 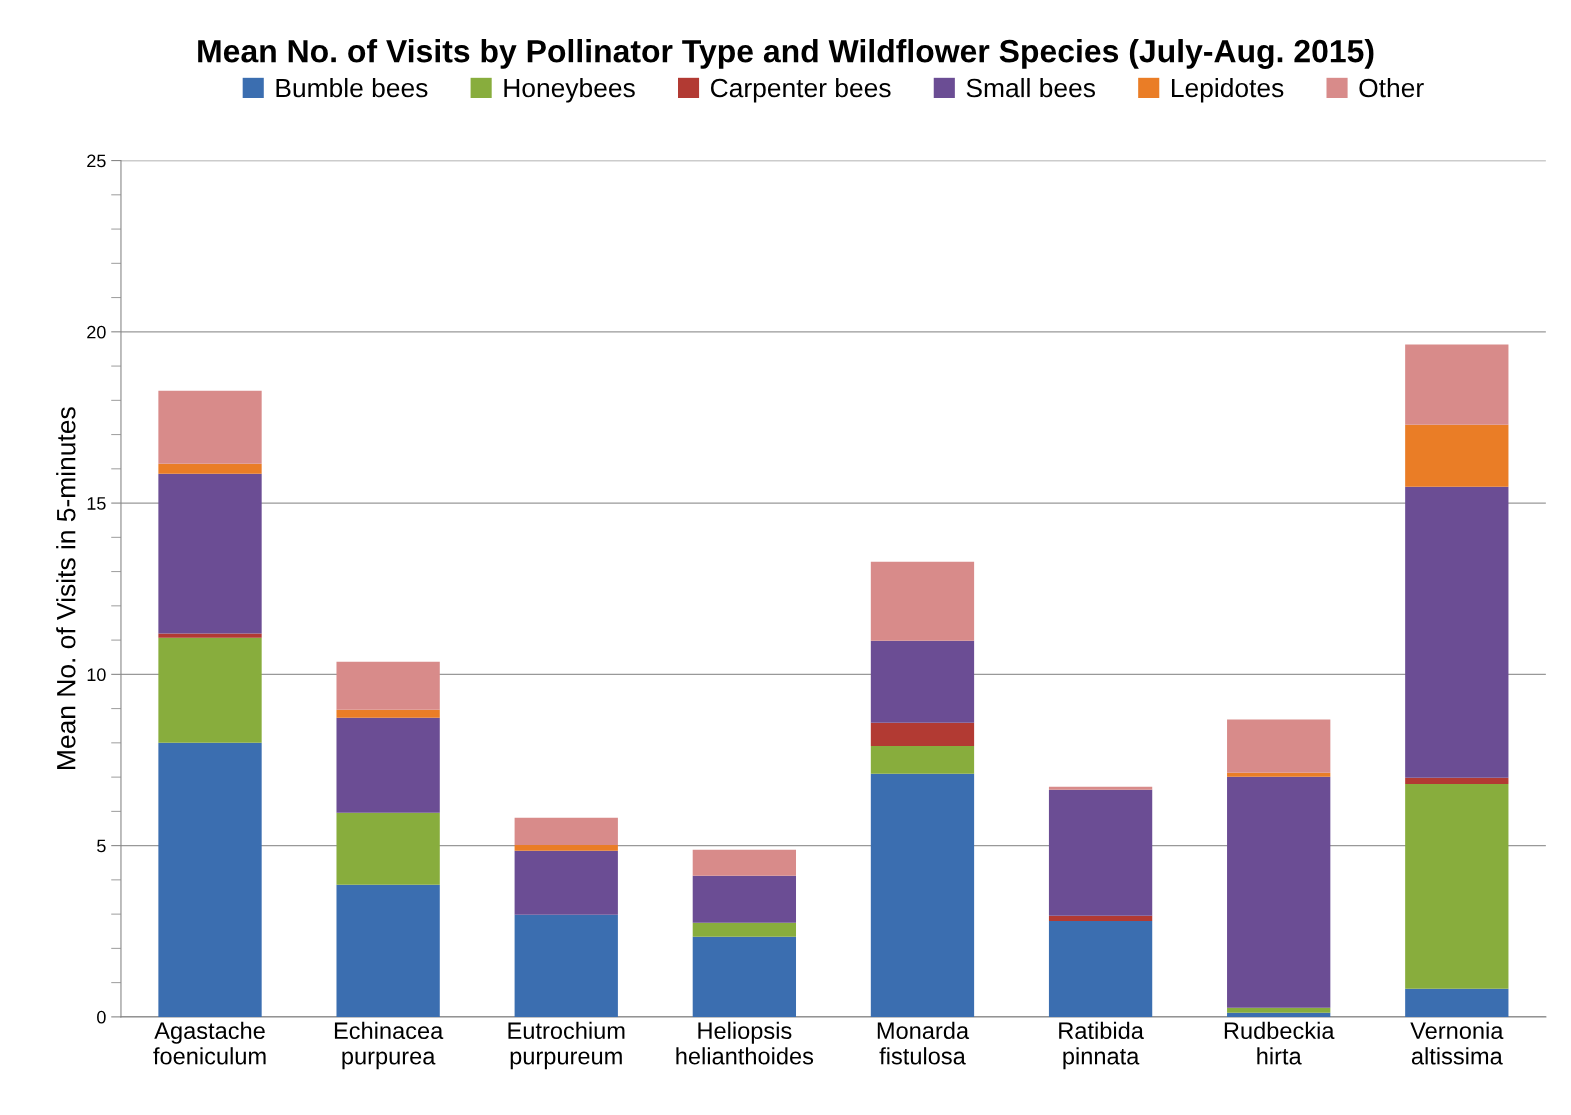 I want to click on legend-label: Lepidotes, so click(x=1228, y=90).